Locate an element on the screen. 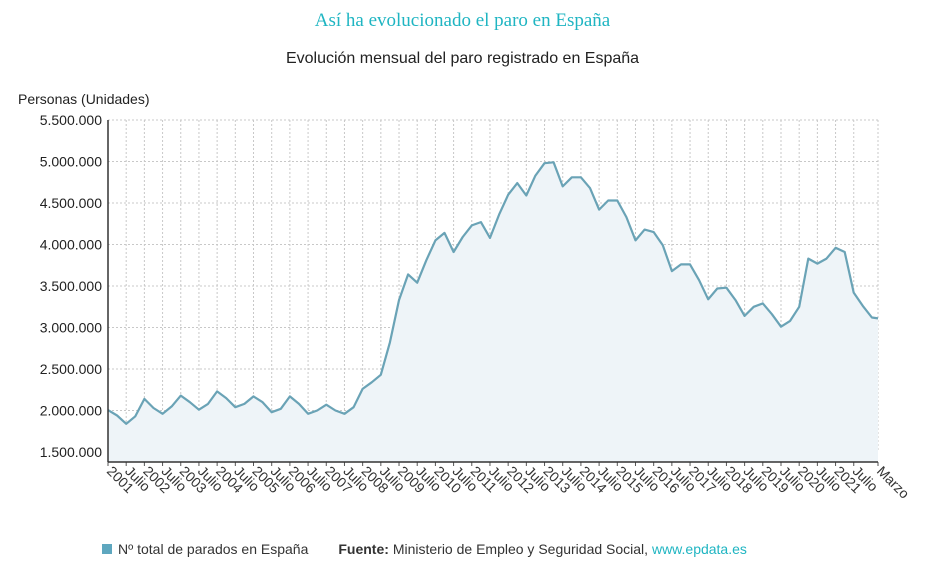 This screenshot has height=573, width=925. source-text: Ministerio de Empleo y Seguridad Social, is located at coordinates (520, 549).